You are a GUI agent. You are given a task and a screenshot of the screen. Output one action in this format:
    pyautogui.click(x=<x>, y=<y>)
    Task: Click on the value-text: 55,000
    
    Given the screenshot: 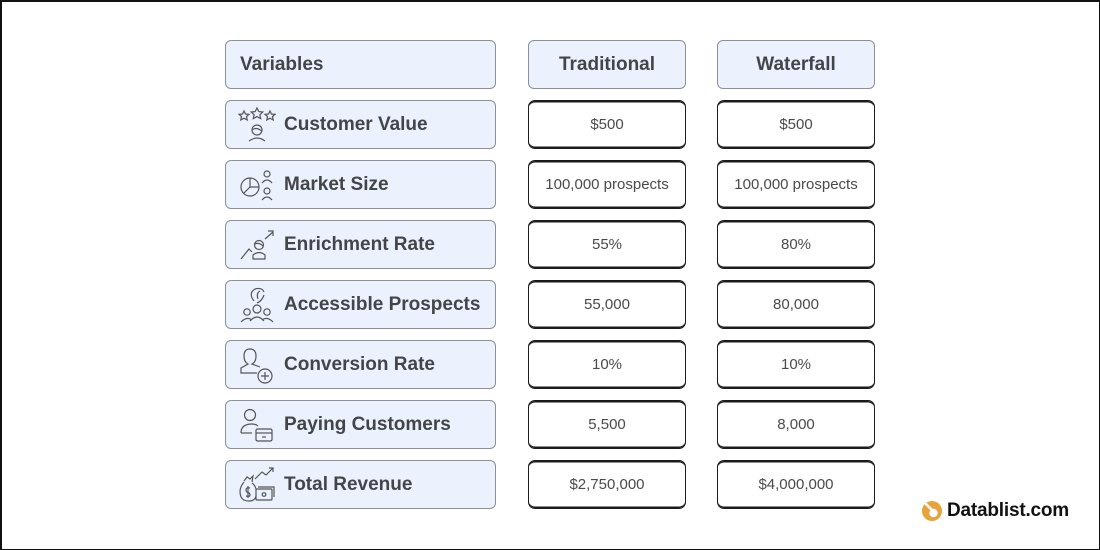 What is the action you would take?
    pyautogui.click(x=607, y=304)
    